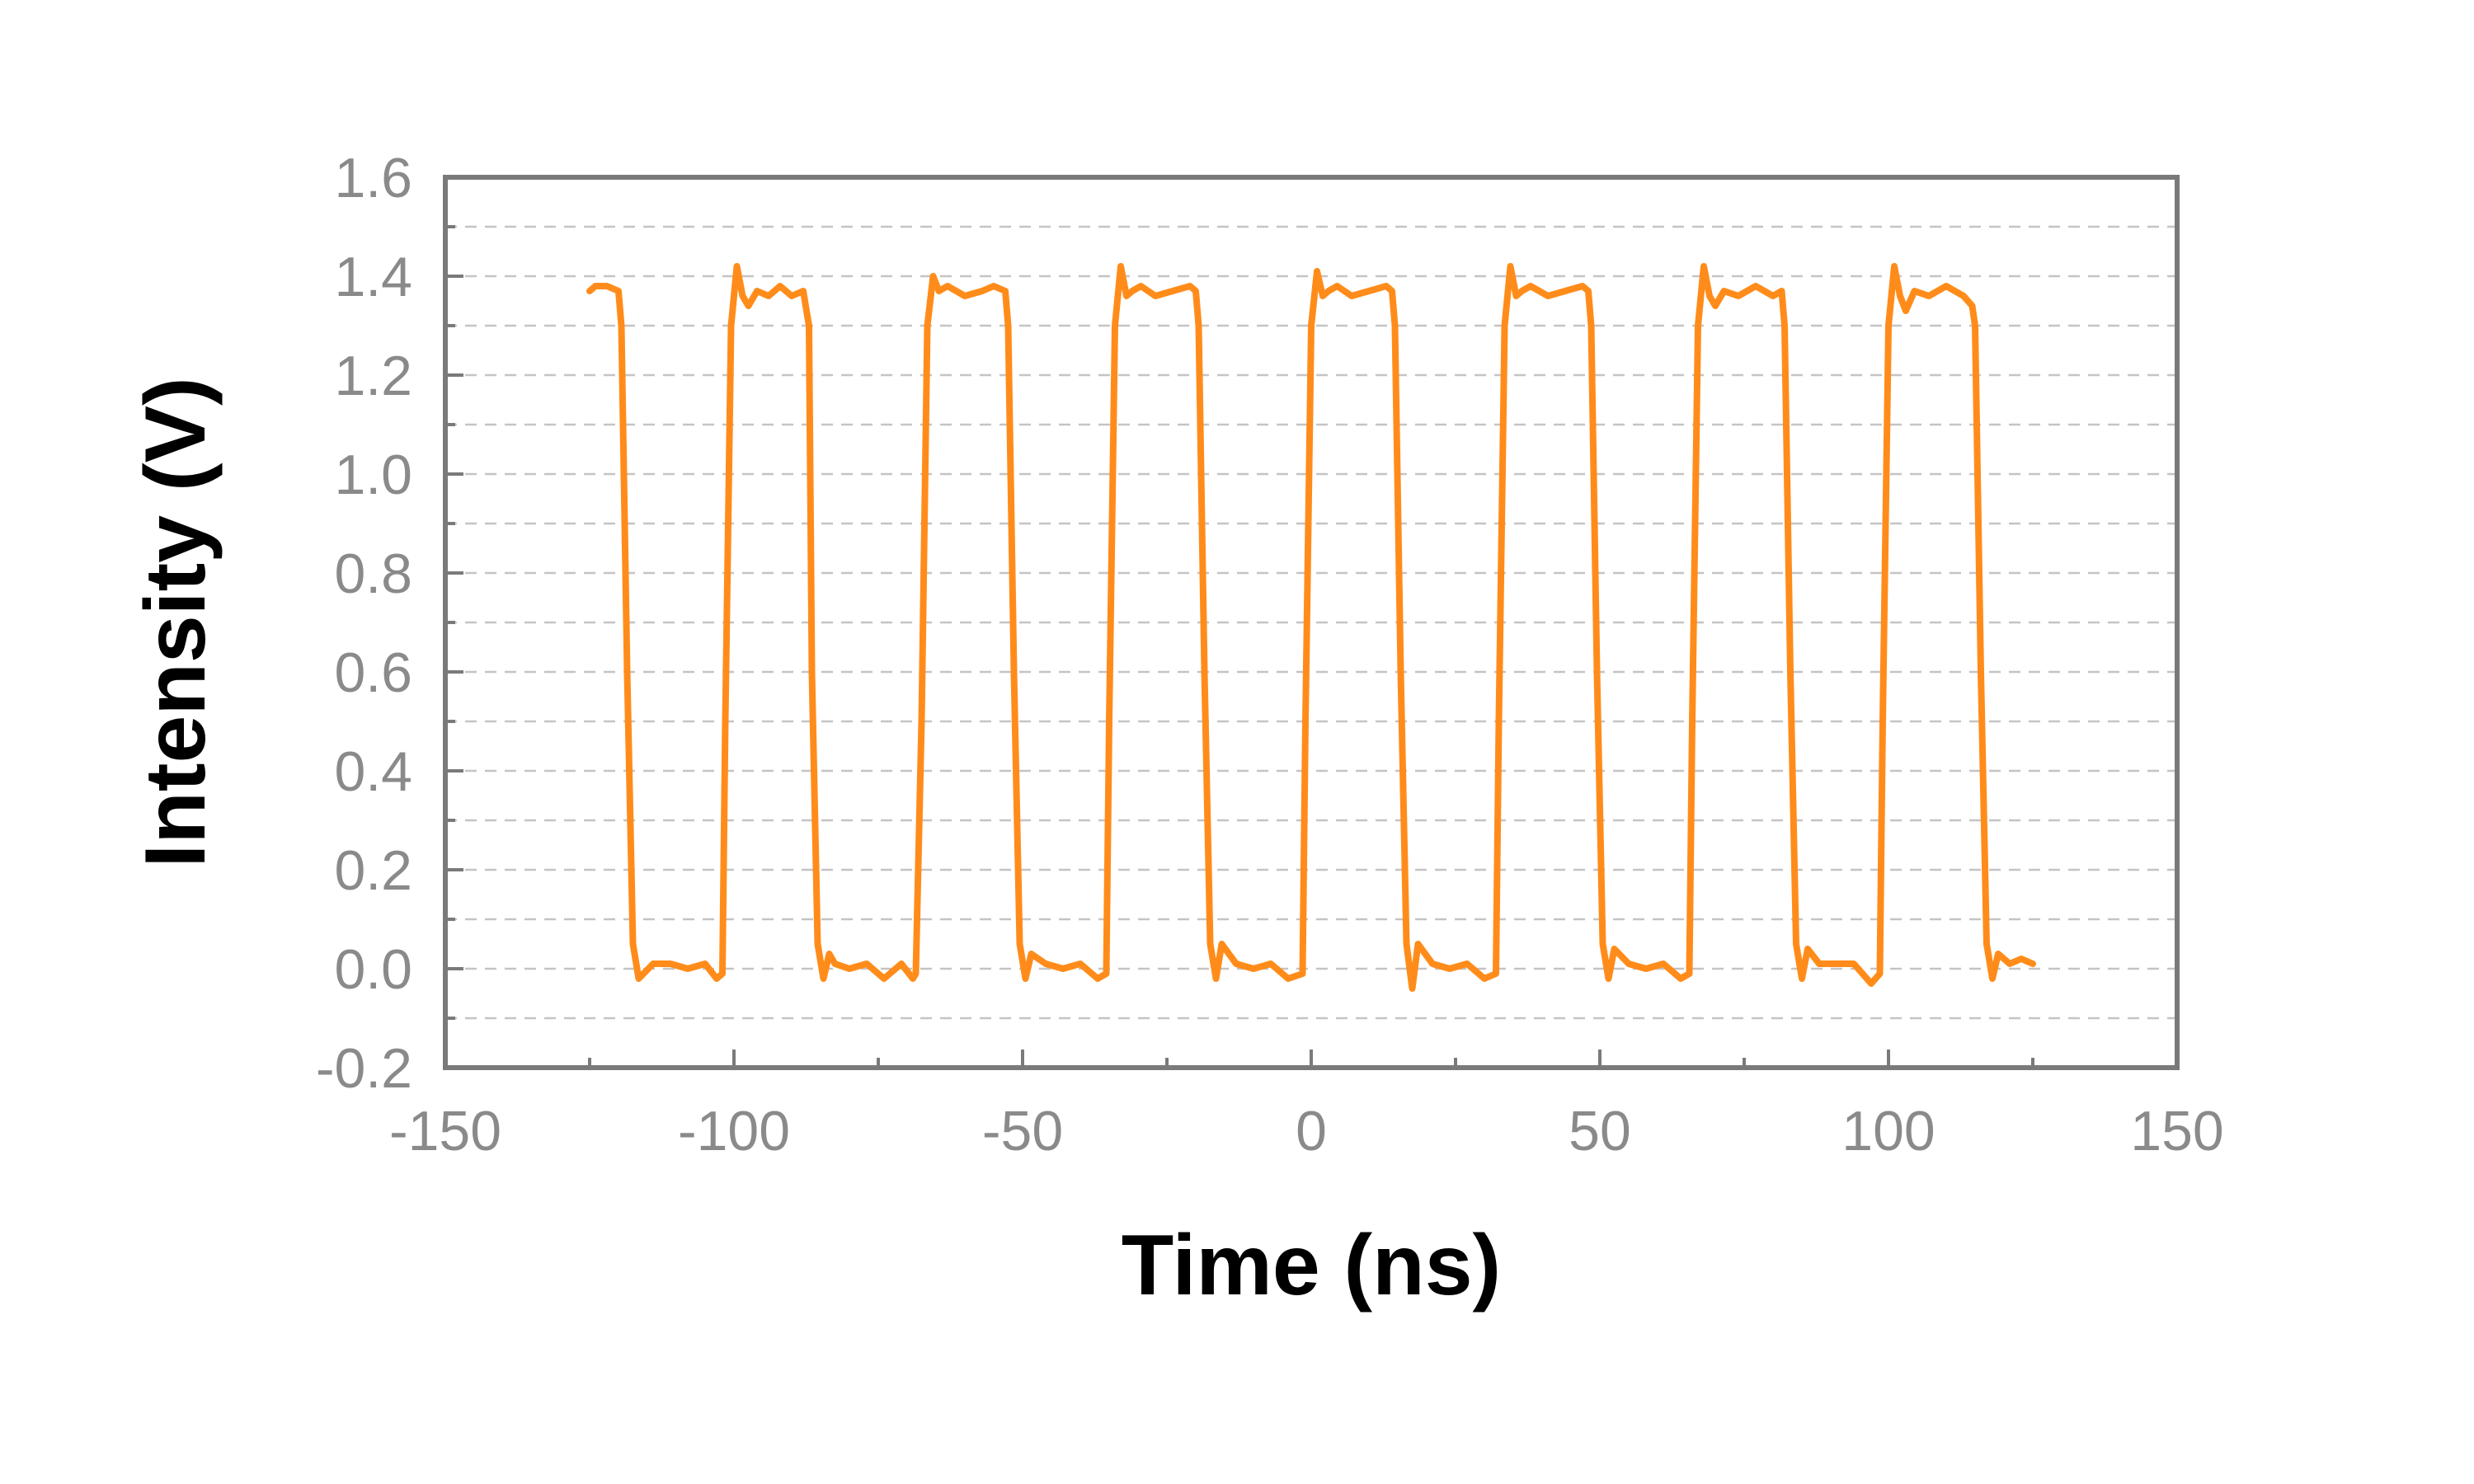 The width and height of the screenshot is (2474, 1484). Describe the element at coordinates (734, 1131) in the screenshot. I see `x-tick-label: -100` at that location.